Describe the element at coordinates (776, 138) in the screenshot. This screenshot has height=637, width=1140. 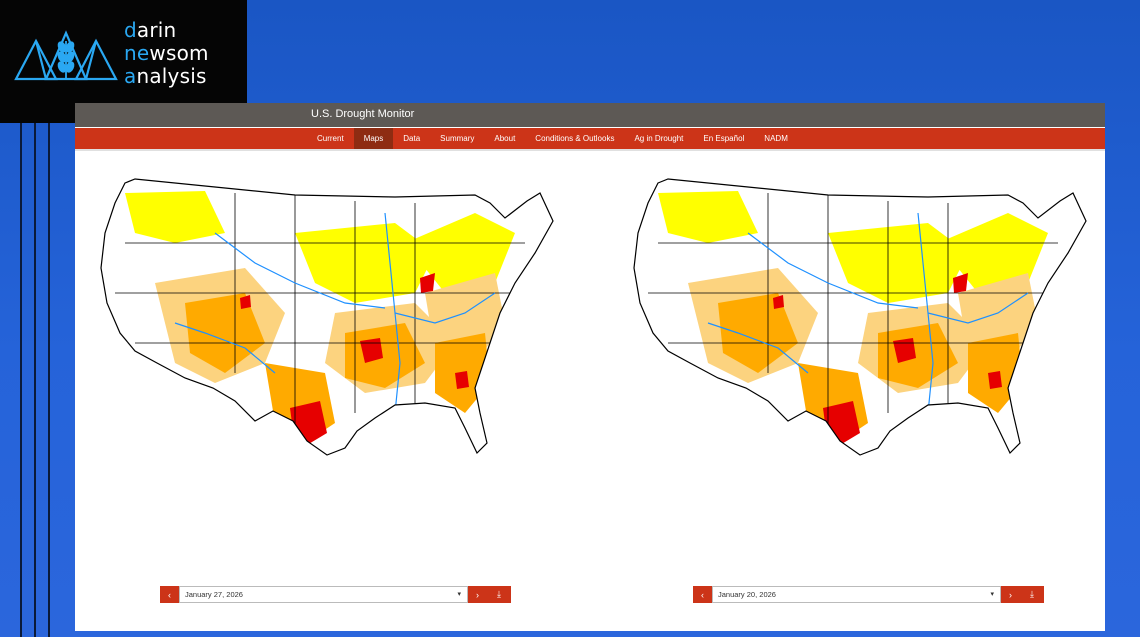
I see `nav-nadm: NADM` at that location.